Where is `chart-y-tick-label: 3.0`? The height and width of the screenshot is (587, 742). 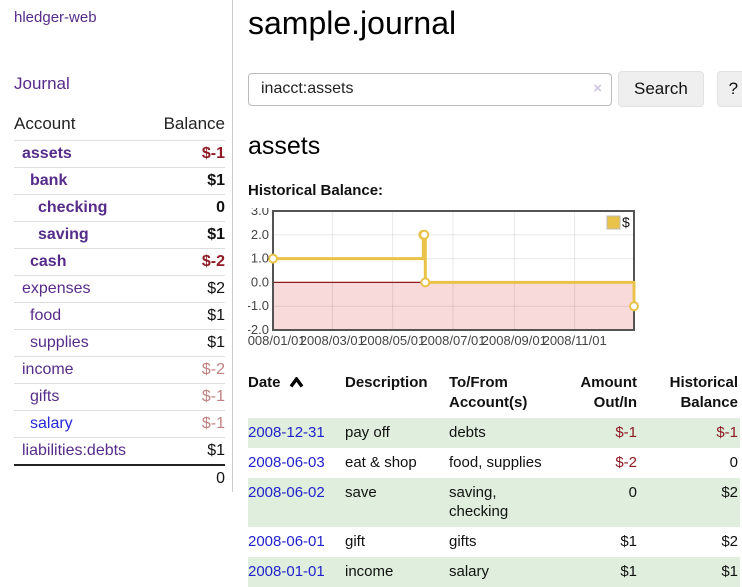
chart-y-tick-label: 3.0 is located at coordinates (260, 213).